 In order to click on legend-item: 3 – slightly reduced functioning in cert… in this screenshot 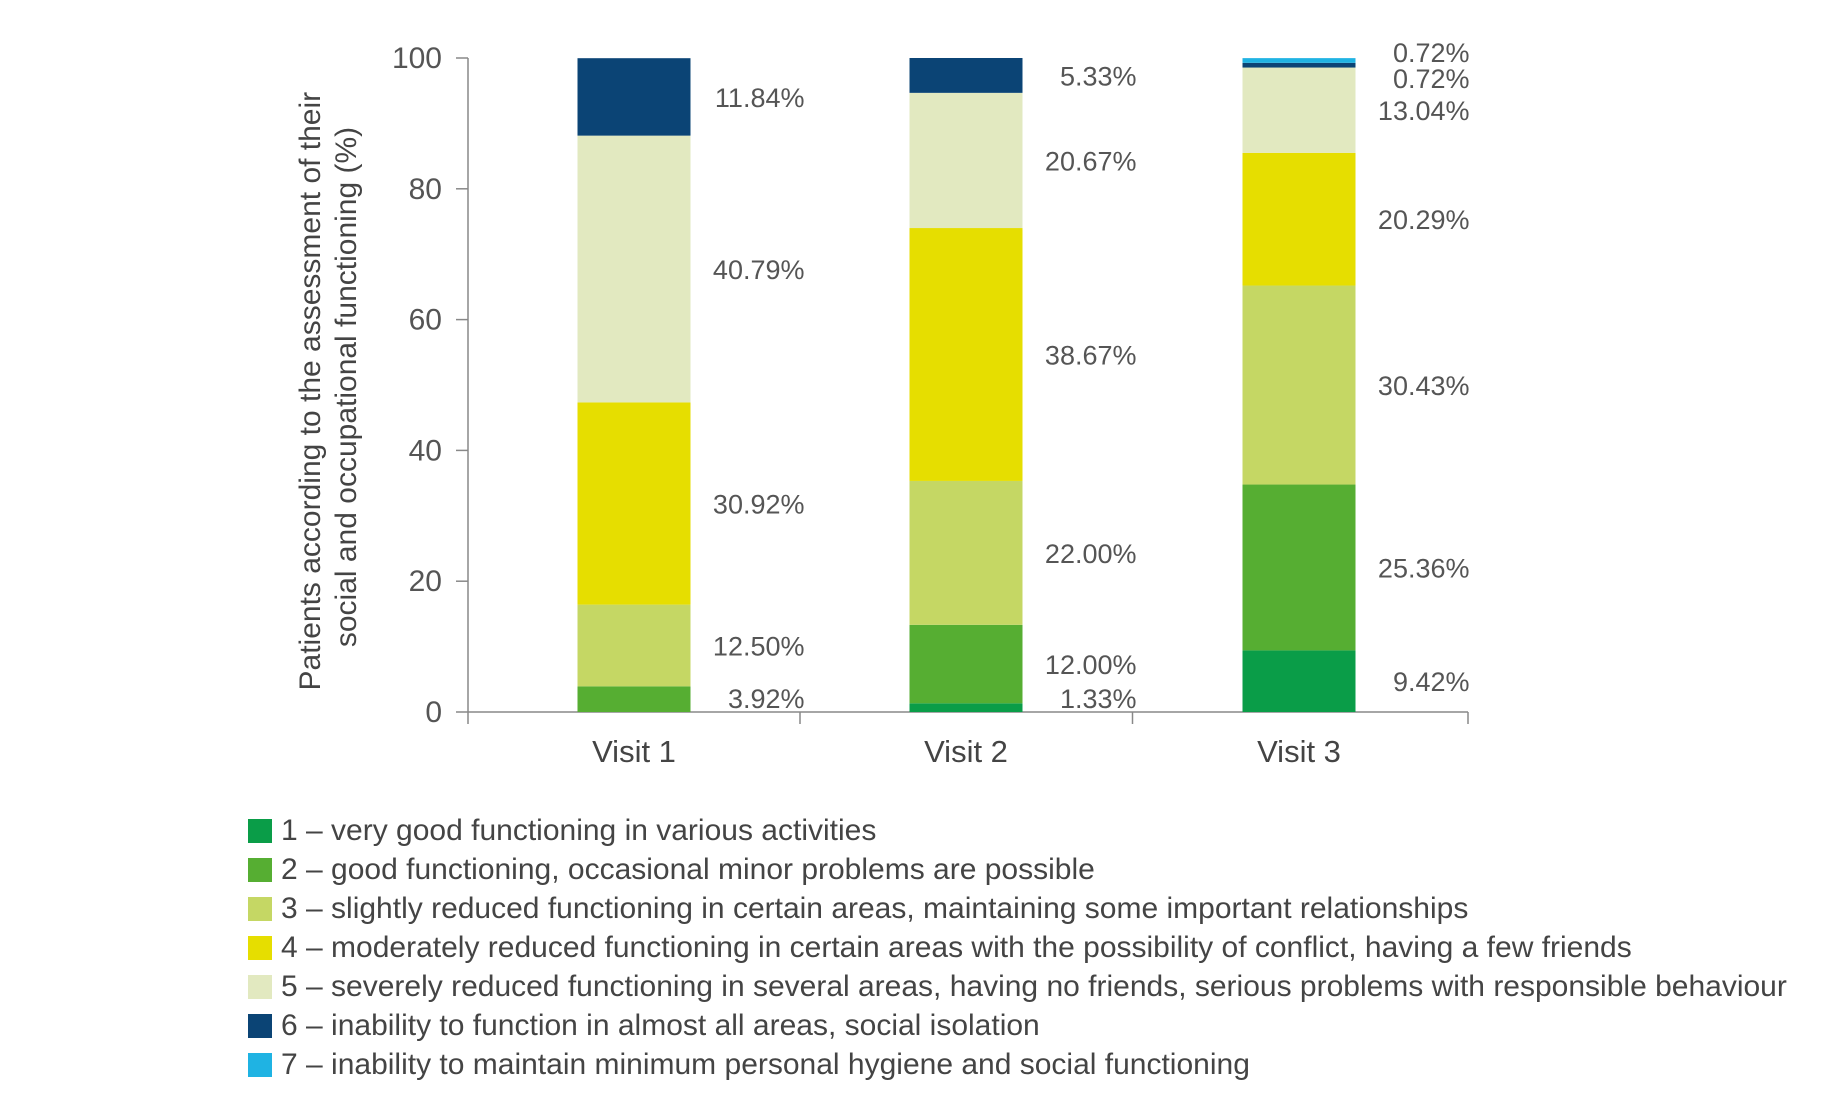, I will do `click(1017, 908)`.